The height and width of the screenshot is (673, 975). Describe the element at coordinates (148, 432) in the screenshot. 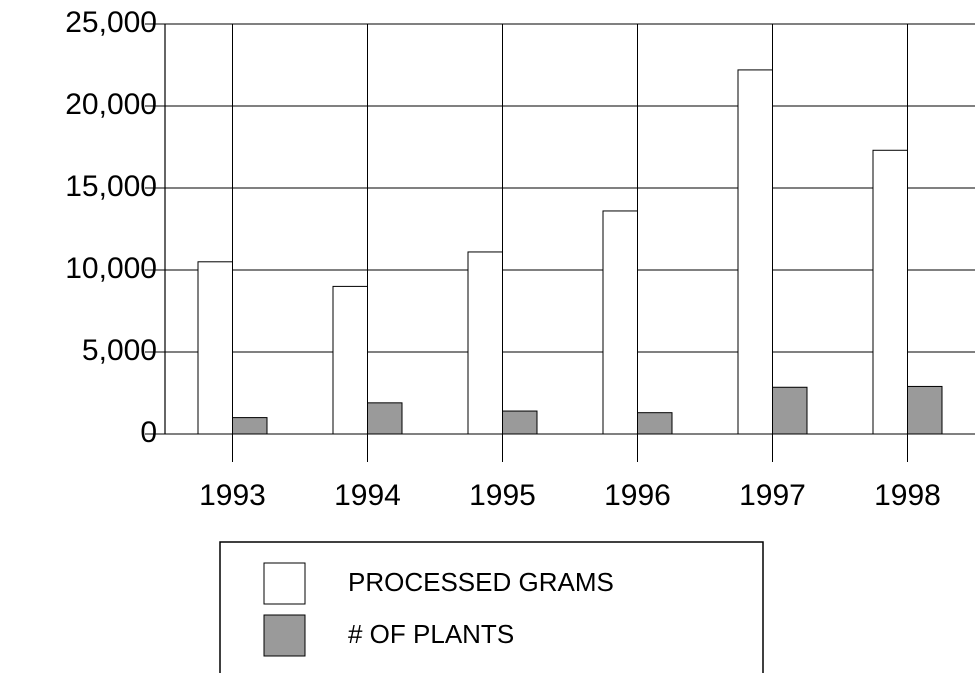

I see `y-tick-label: 0` at that location.